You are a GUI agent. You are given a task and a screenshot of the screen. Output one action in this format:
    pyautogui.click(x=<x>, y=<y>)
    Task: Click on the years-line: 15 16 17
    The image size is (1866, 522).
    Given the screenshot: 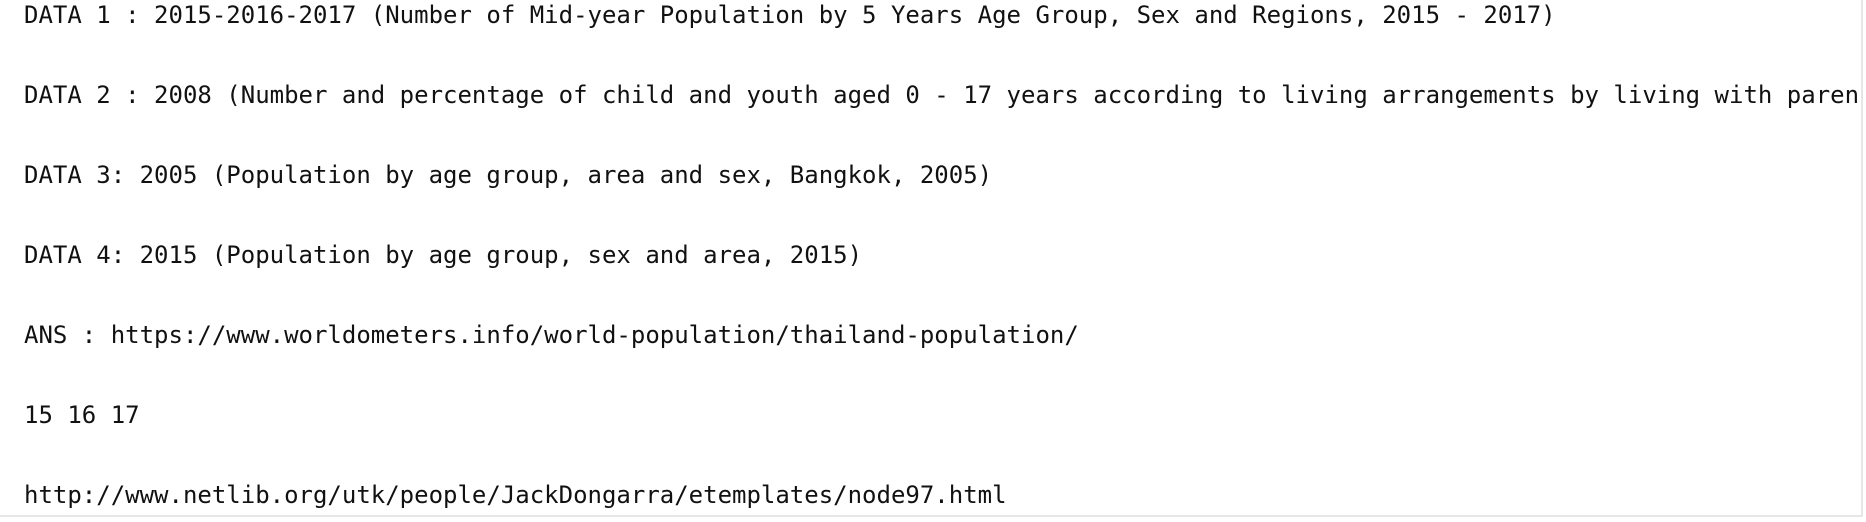 What is the action you would take?
    pyautogui.click(x=82, y=415)
    